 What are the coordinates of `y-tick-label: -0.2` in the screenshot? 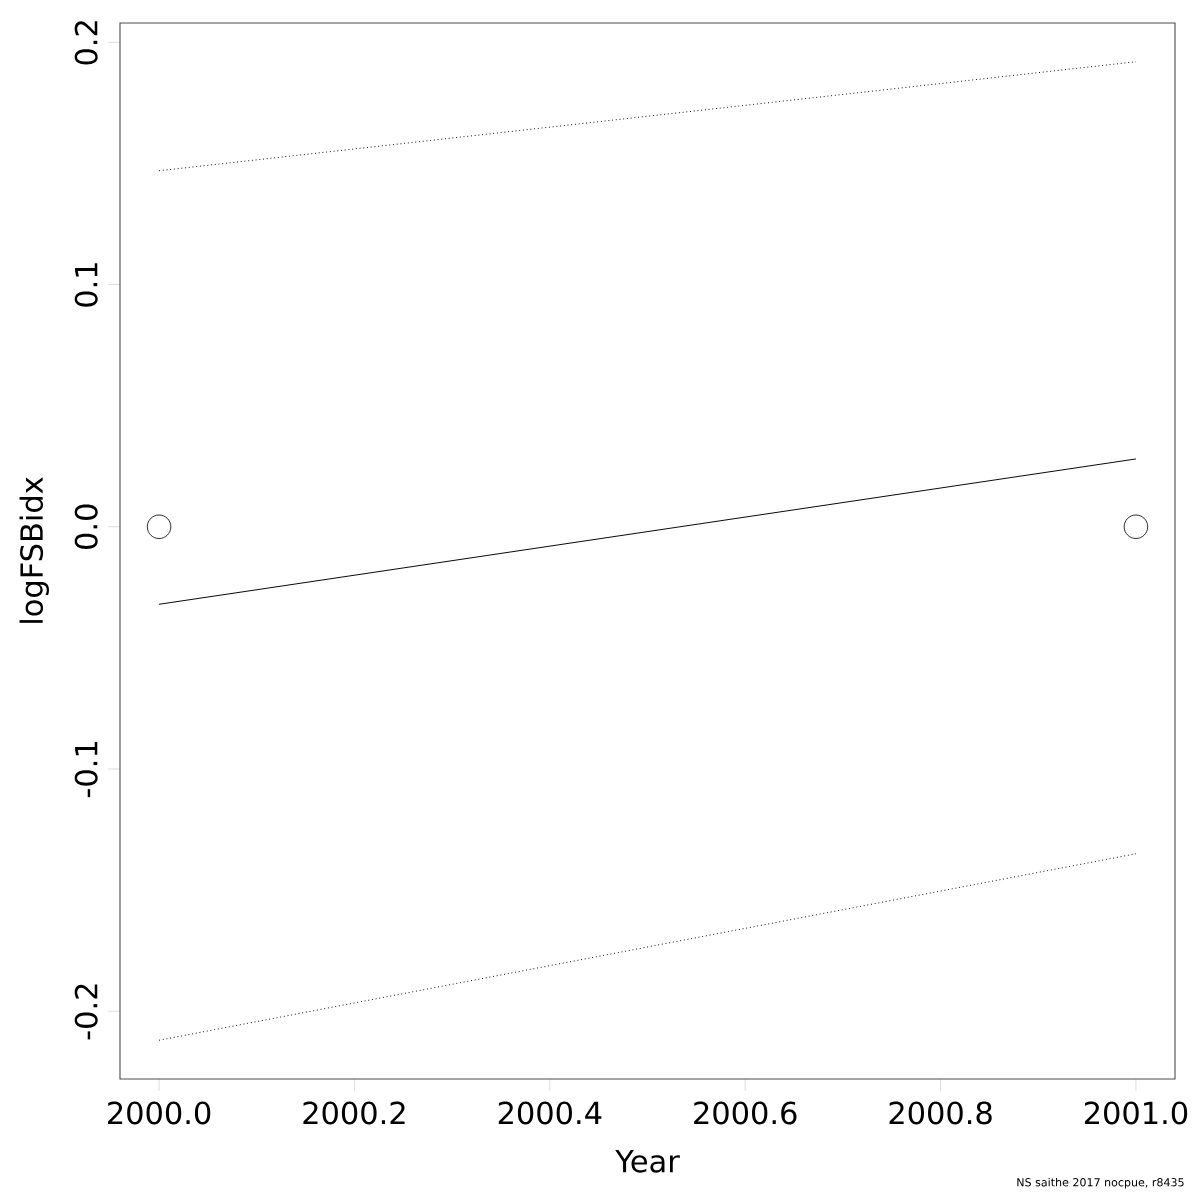 It's located at (86, 1012).